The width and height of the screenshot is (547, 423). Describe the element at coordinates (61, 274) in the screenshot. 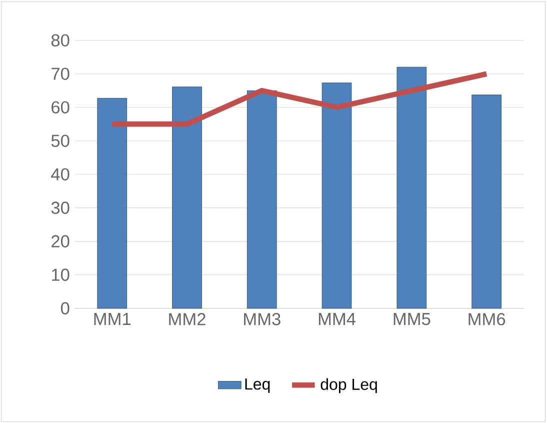

I see `y-tick-label: 10` at that location.